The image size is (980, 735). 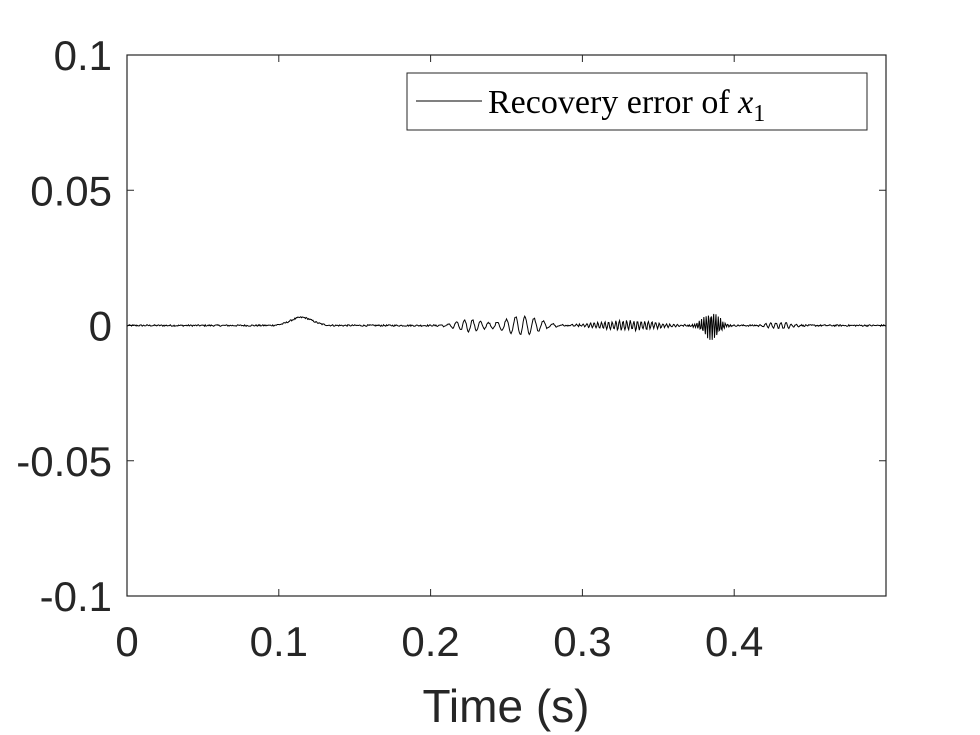 I want to click on y-tick-labels: -0.1 -0.05 0 0.05 0.1, so click(x=64, y=326).